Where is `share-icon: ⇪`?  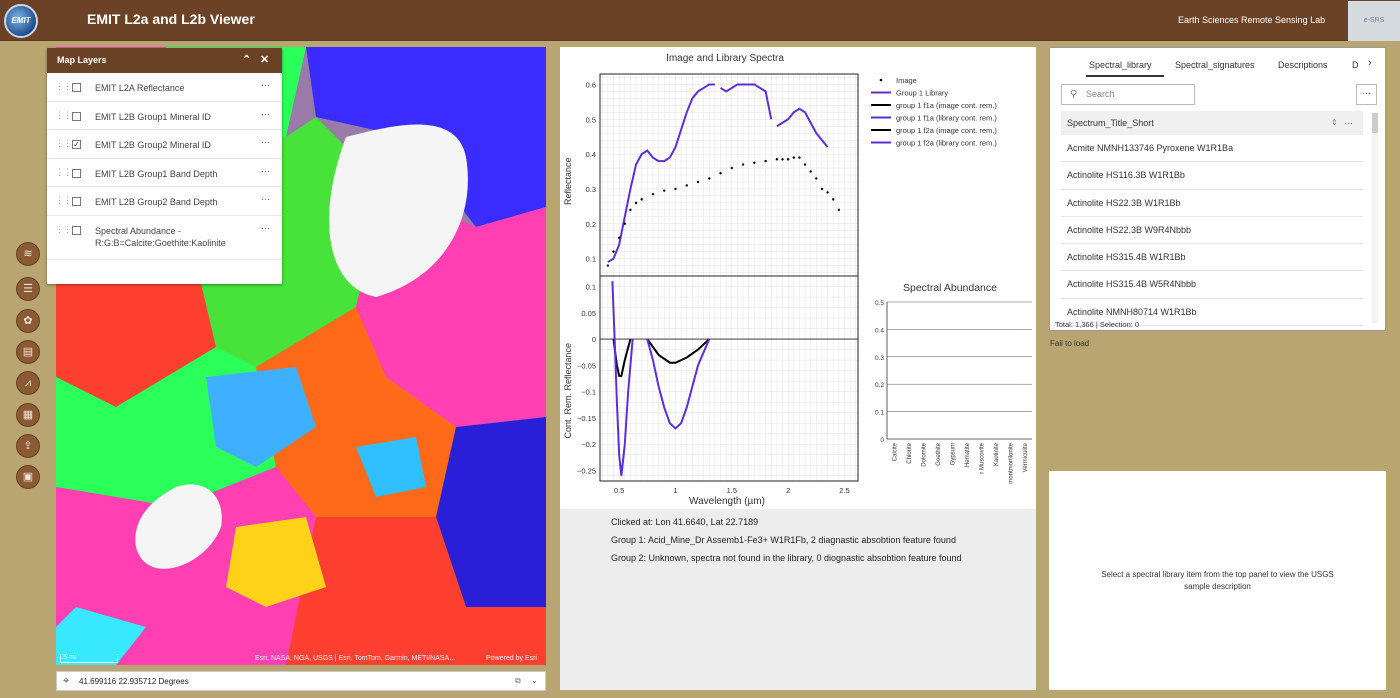
share-icon: ⇪ is located at coordinates (28, 446).